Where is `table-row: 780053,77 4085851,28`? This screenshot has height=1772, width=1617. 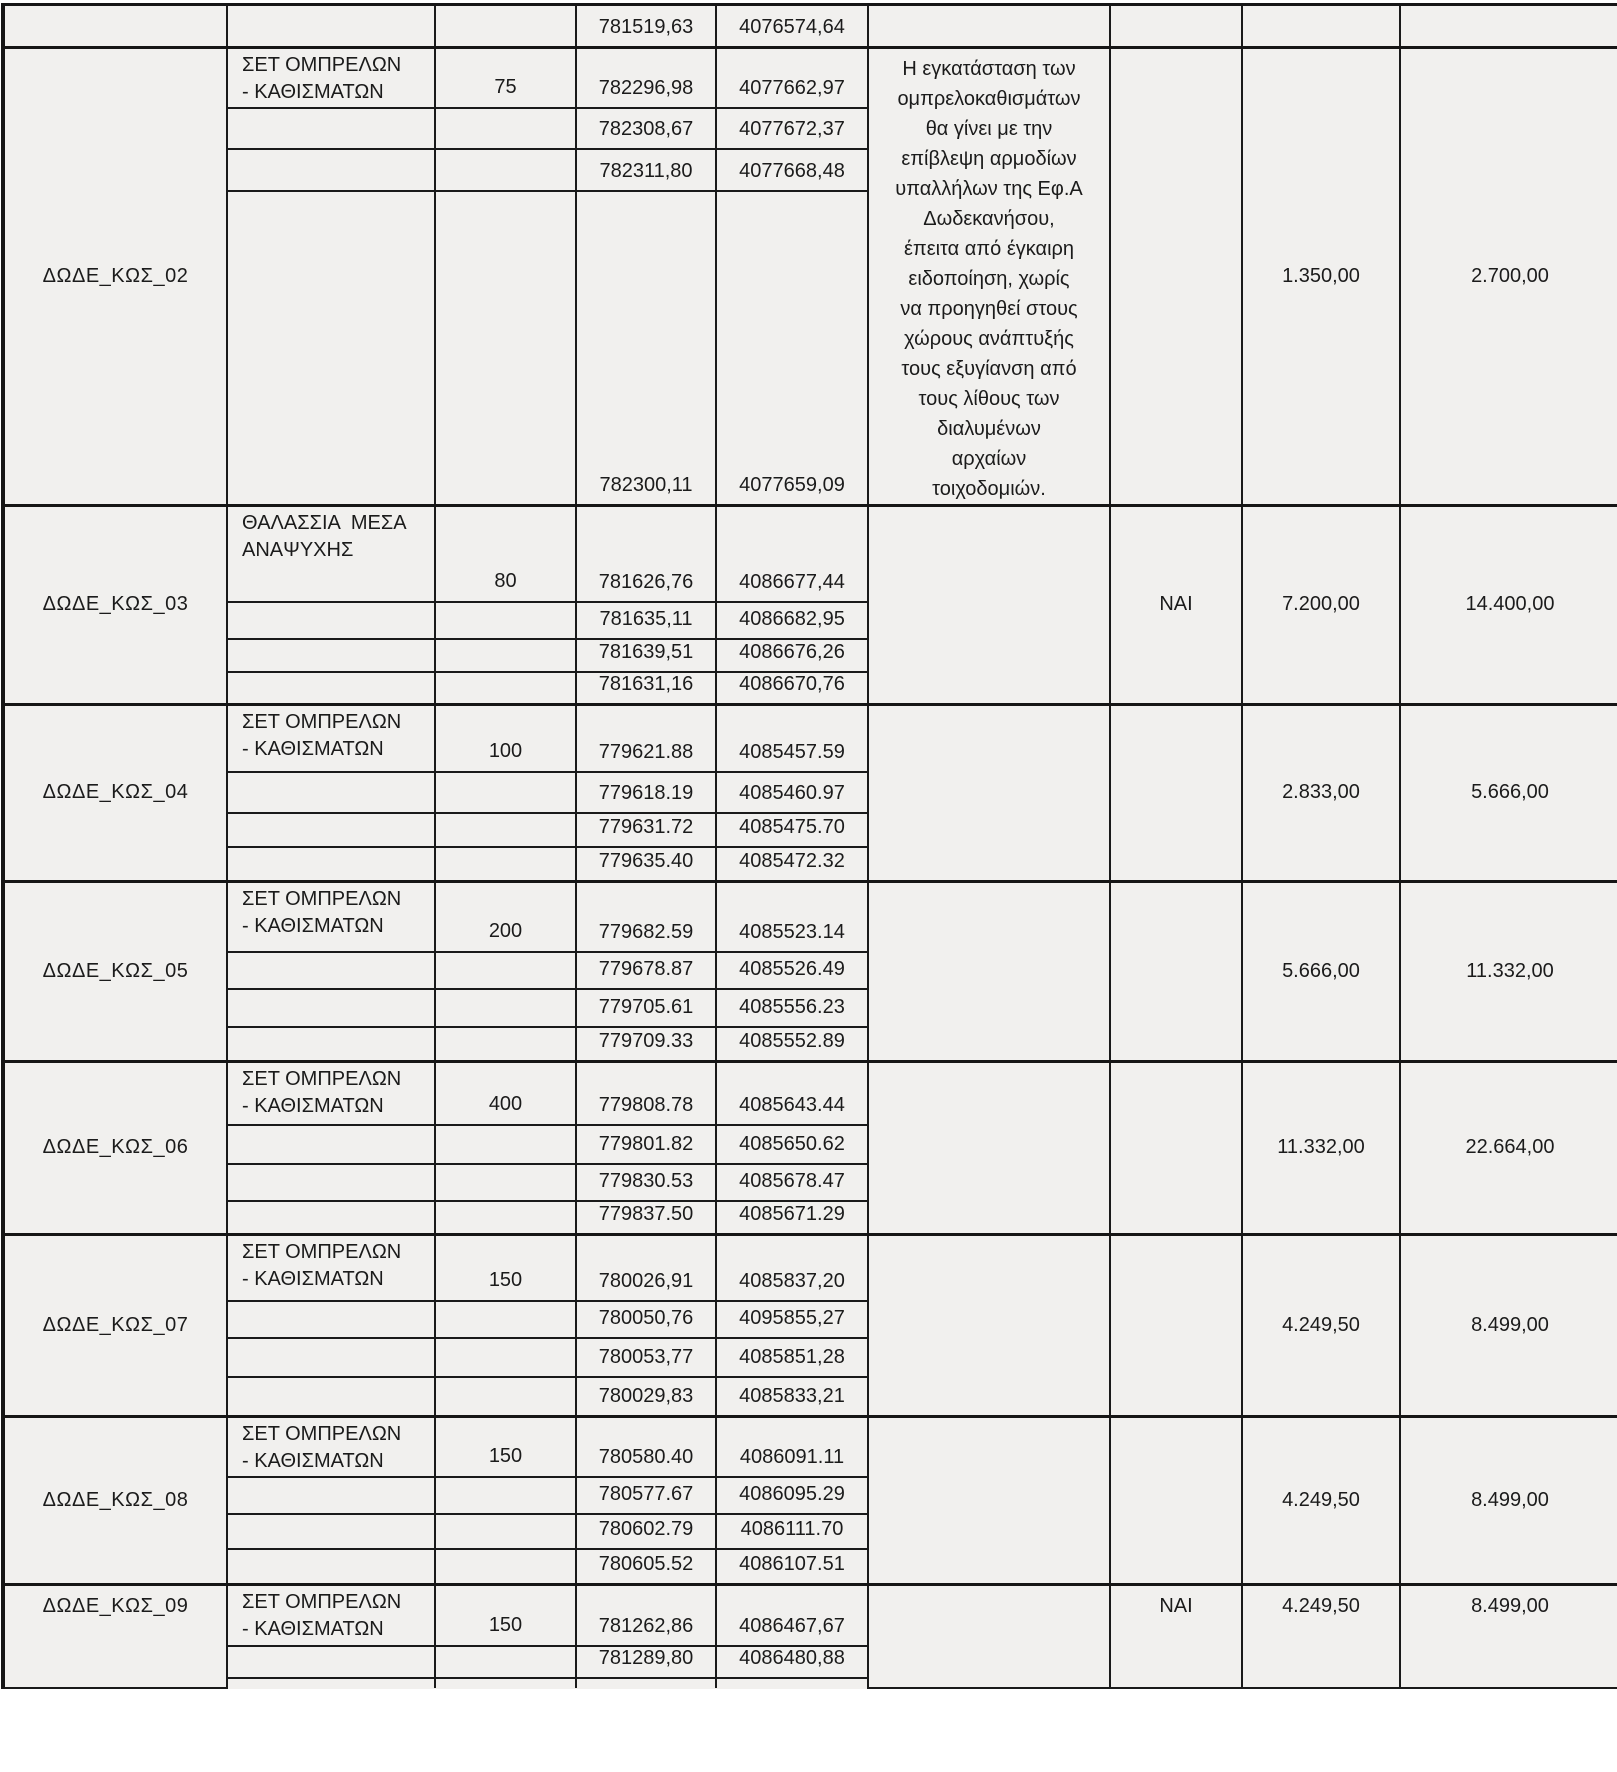
table-row: 780053,77 4085851,28 is located at coordinates (810, 1357).